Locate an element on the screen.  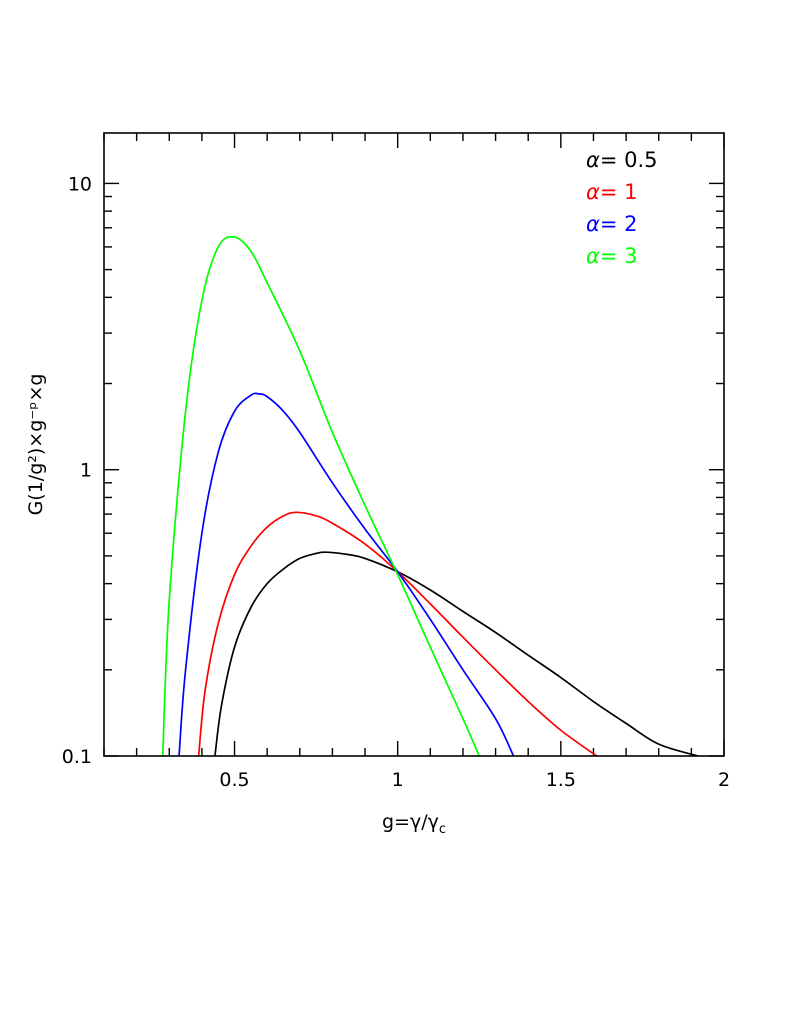
x-axis-label: g=γ/γc is located at coordinates (414, 824).